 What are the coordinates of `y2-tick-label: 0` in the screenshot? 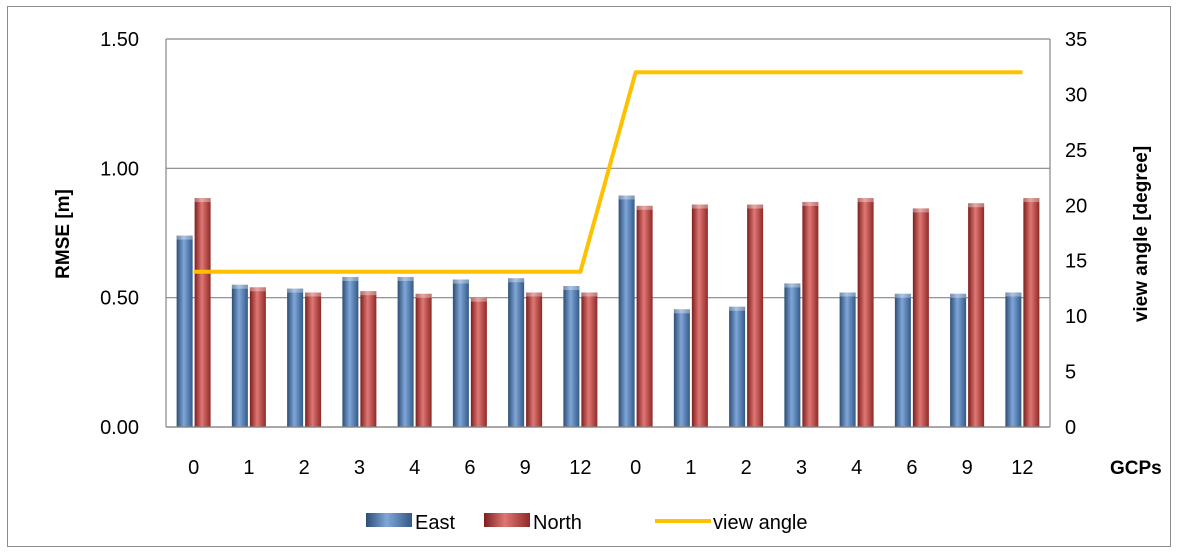 It's located at (1070, 428).